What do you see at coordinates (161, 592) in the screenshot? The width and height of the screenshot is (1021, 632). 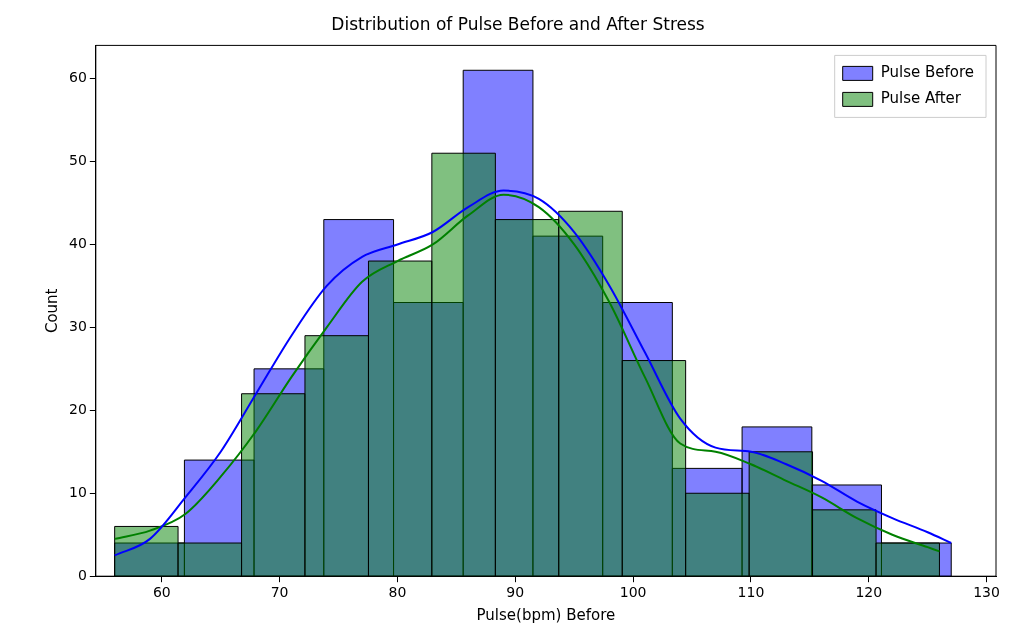 I see `x-tick-label: 60` at bounding box center [161, 592].